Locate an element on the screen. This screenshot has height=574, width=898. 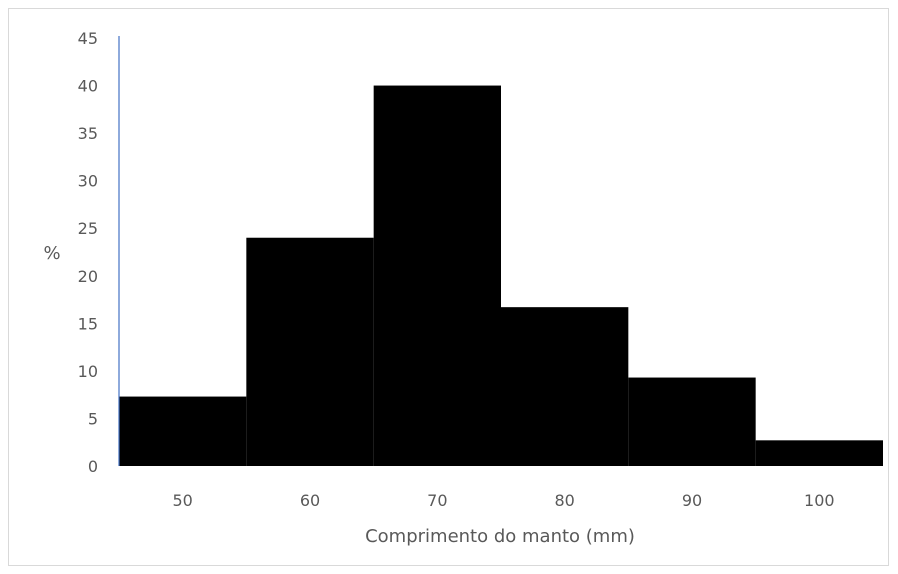
y-tick-labels: 0 5 10 15 20 25 30 35 40 45 is located at coordinates (88, 252).